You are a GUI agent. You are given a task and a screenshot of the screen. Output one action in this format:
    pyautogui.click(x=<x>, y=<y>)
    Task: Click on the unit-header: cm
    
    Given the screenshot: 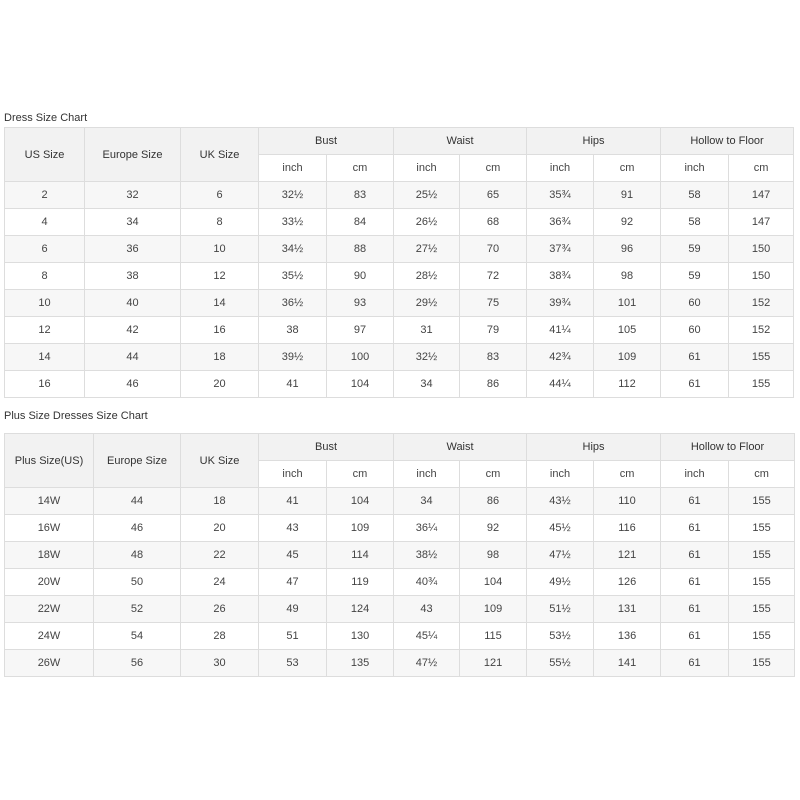 What is the action you would take?
    pyautogui.click(x=627, y=168)
    